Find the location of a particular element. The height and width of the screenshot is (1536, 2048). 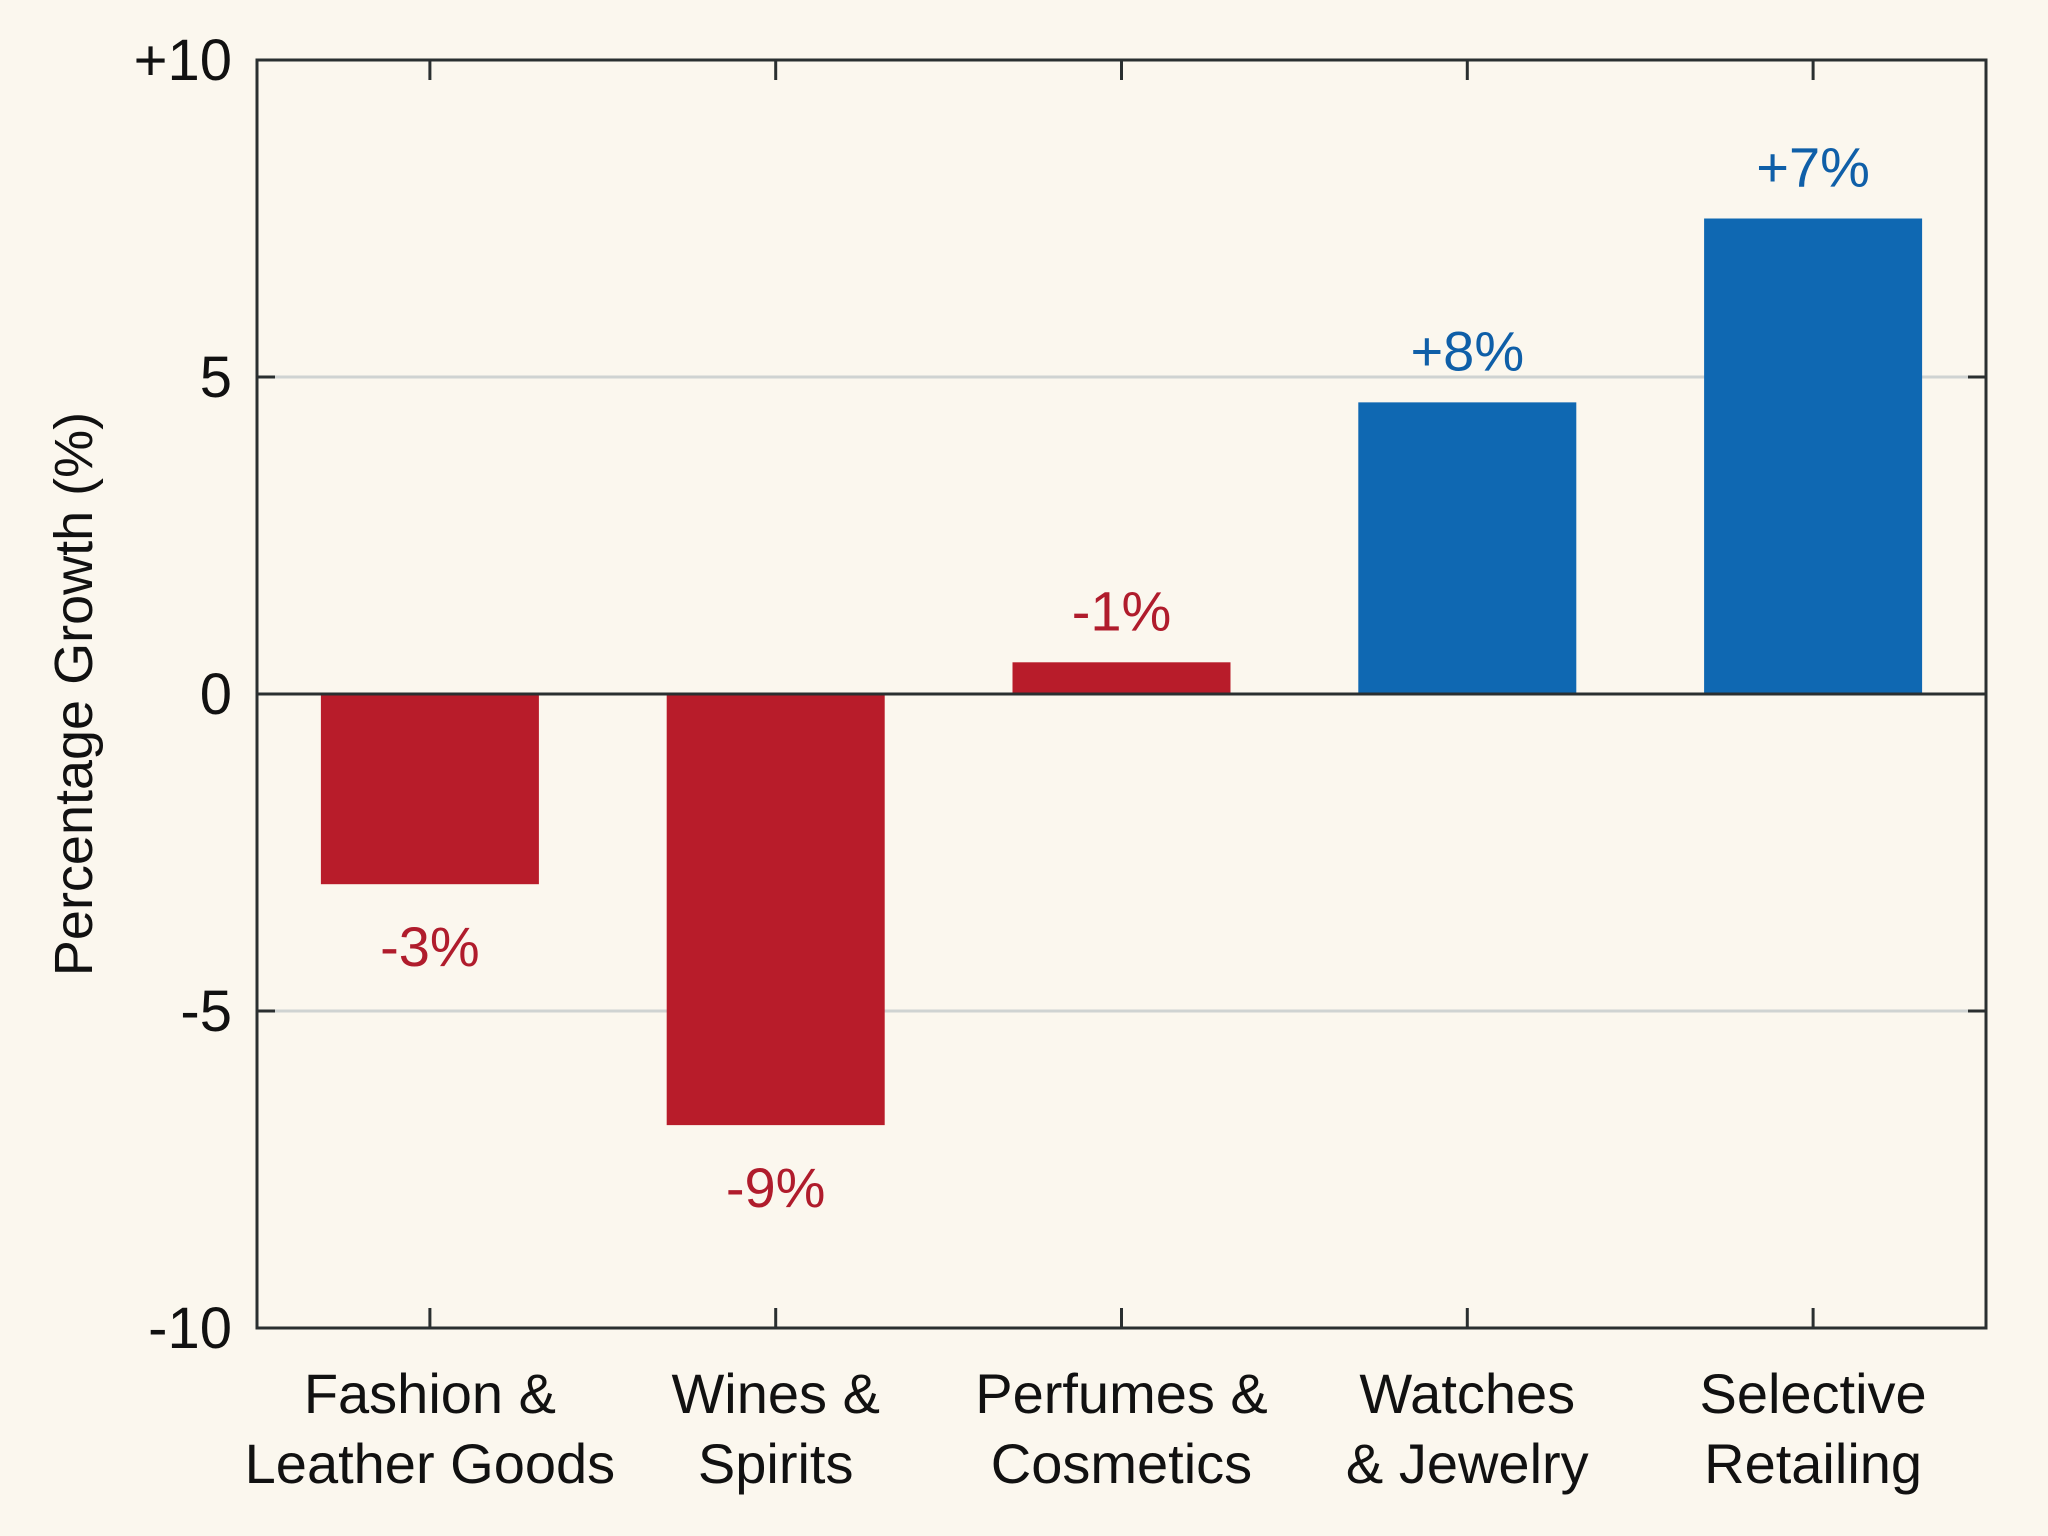

x-tick-label-line: Fashion & is located at coordinates (430, 1393).